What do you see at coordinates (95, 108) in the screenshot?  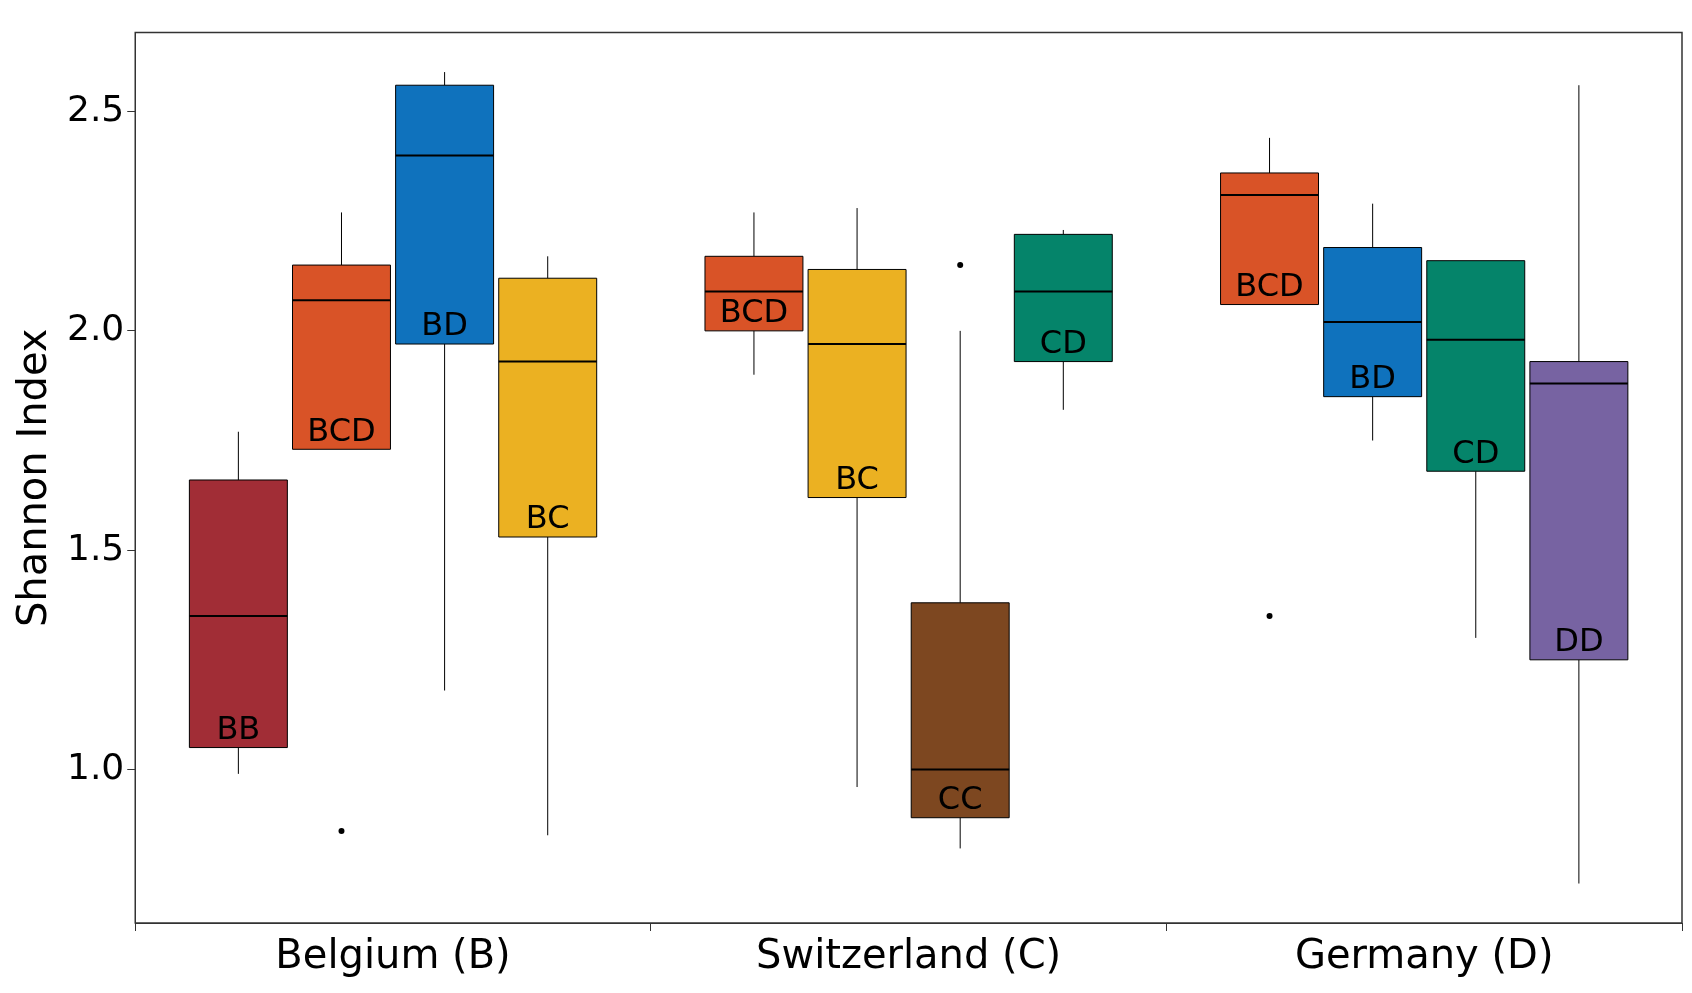 I see `y-tick-label: 2.5` at bounding box center [95, 108].